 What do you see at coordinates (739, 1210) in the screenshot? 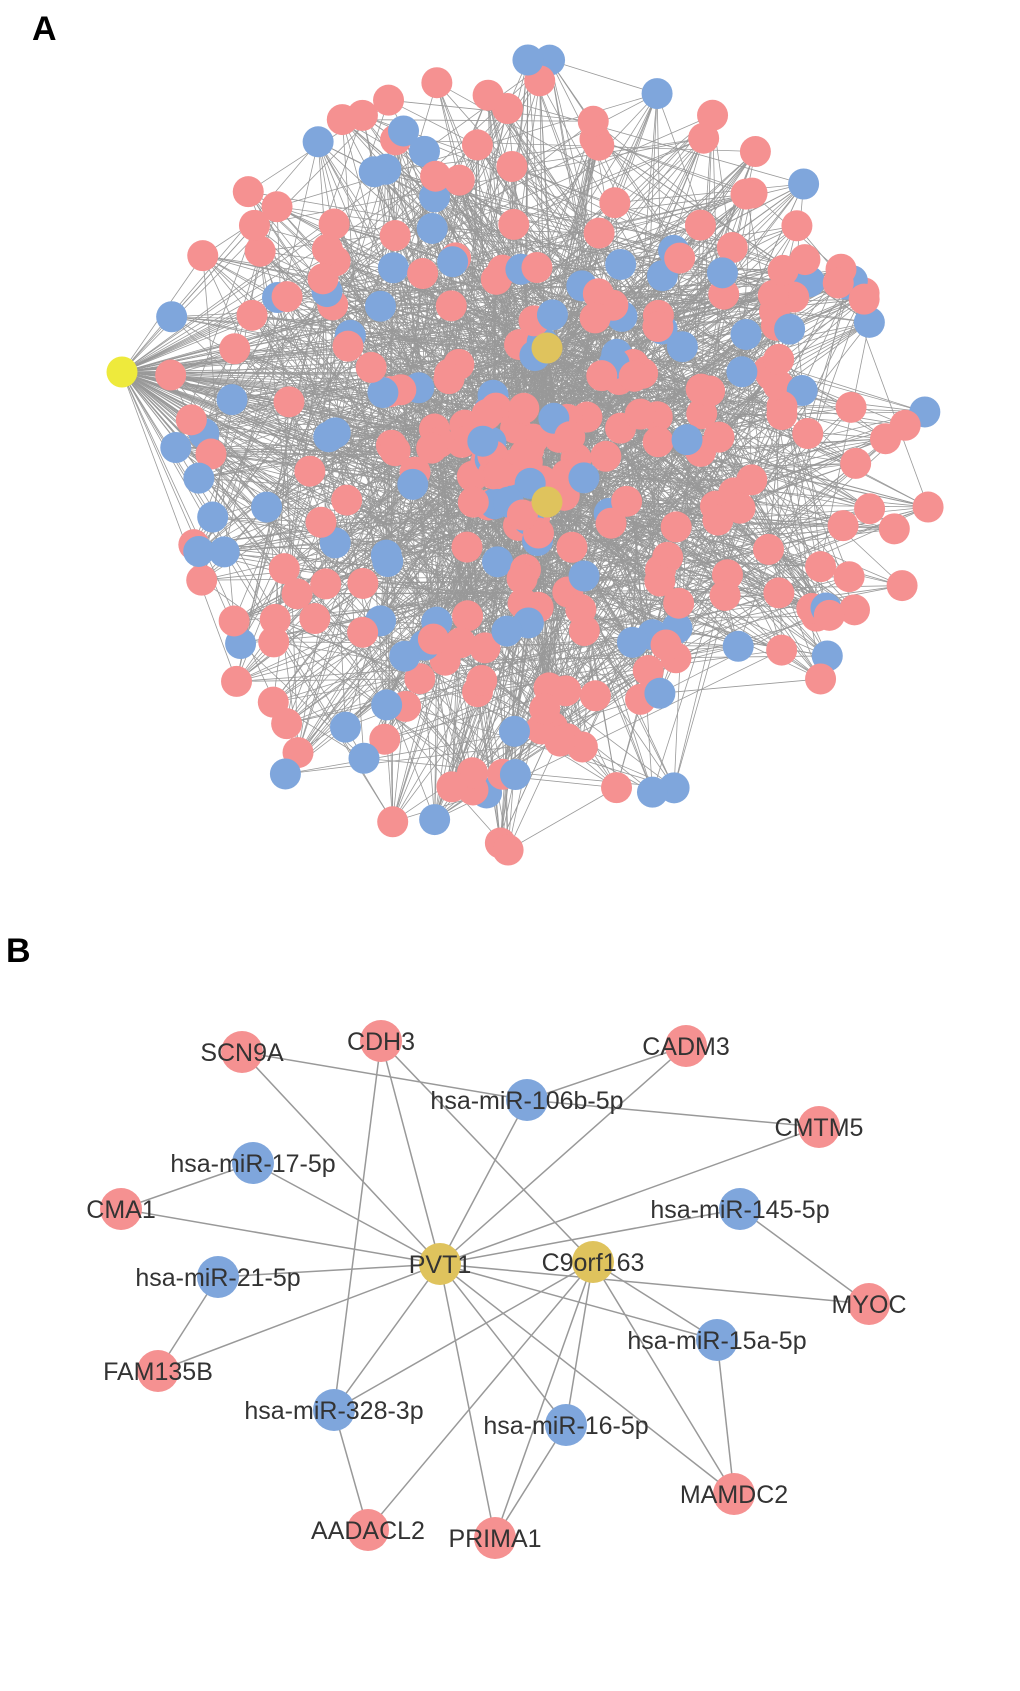
I see `node-label: hsa-miR-145-5p` at bounding box center [739, 1210].